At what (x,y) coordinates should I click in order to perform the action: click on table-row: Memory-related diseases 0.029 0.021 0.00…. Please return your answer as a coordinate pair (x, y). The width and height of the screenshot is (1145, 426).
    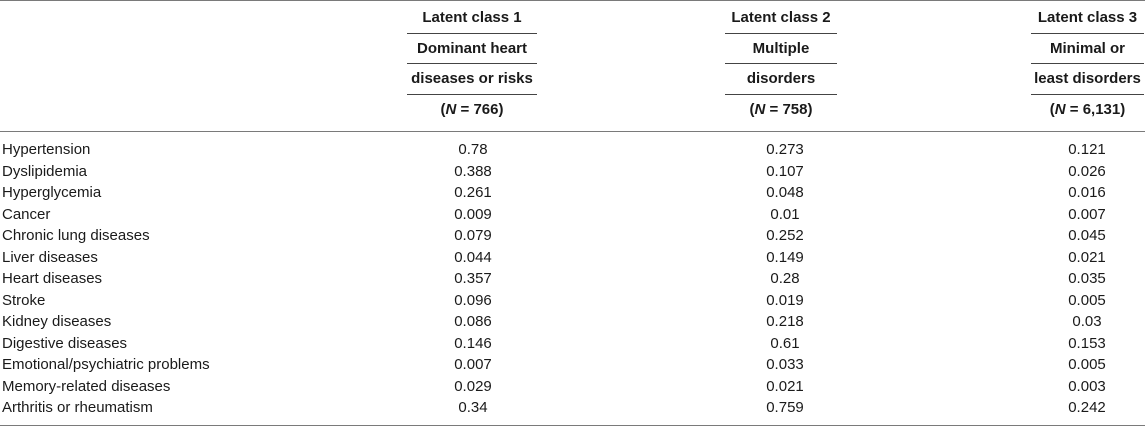
    Looking at the image, I should click on (572, 387).